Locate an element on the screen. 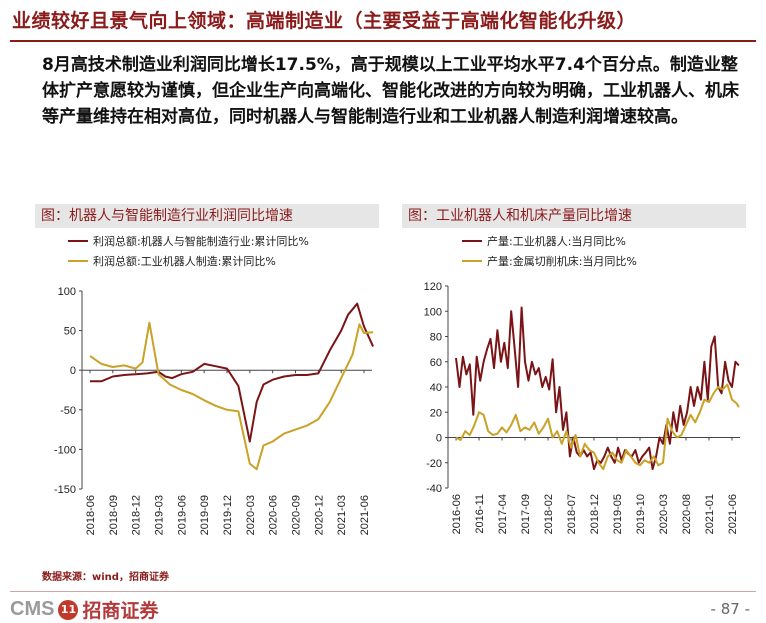  logo-text: CMS is located at coordinates (32, 609).